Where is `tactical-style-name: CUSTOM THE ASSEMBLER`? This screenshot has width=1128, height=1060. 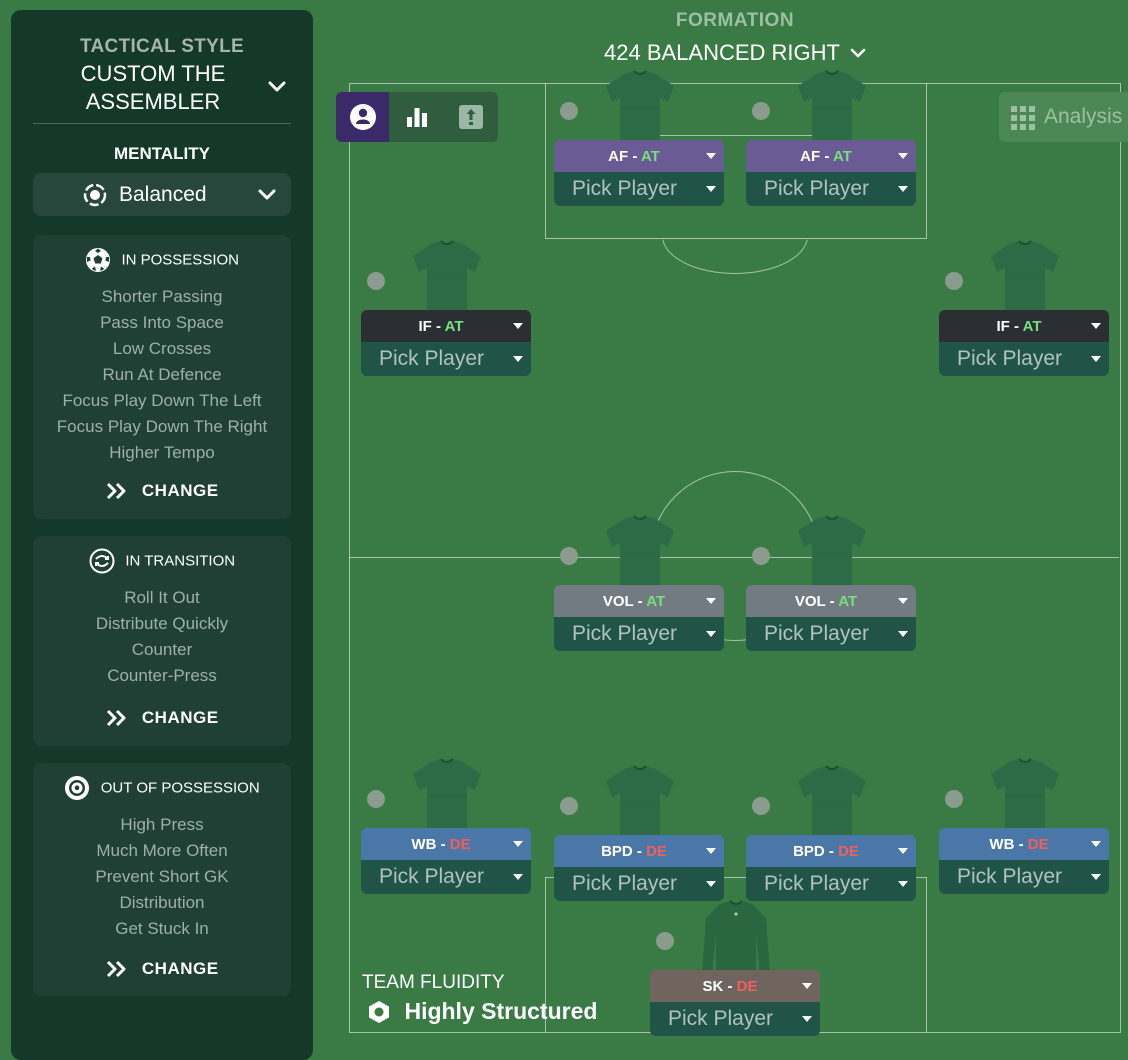
tactical-style-name: CUSTOM THE ASSEMBLER is located at coordinates (153, 87).